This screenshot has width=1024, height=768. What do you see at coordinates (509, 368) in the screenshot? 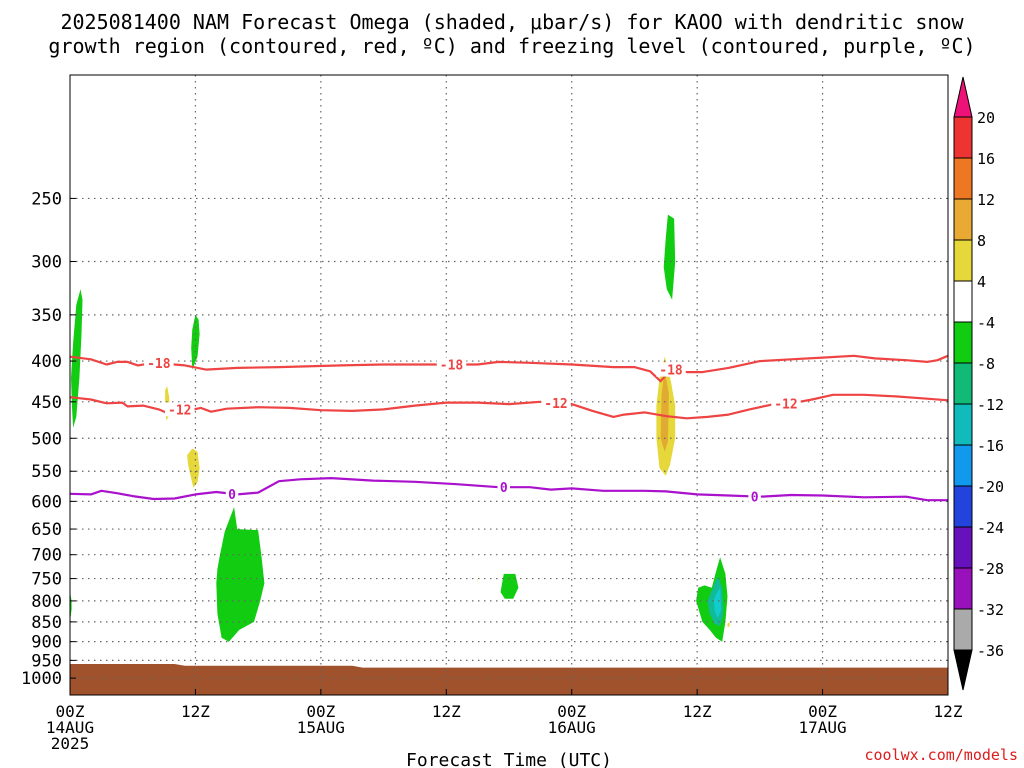
I see `contour-line--18` at bounding box center [509, 368].